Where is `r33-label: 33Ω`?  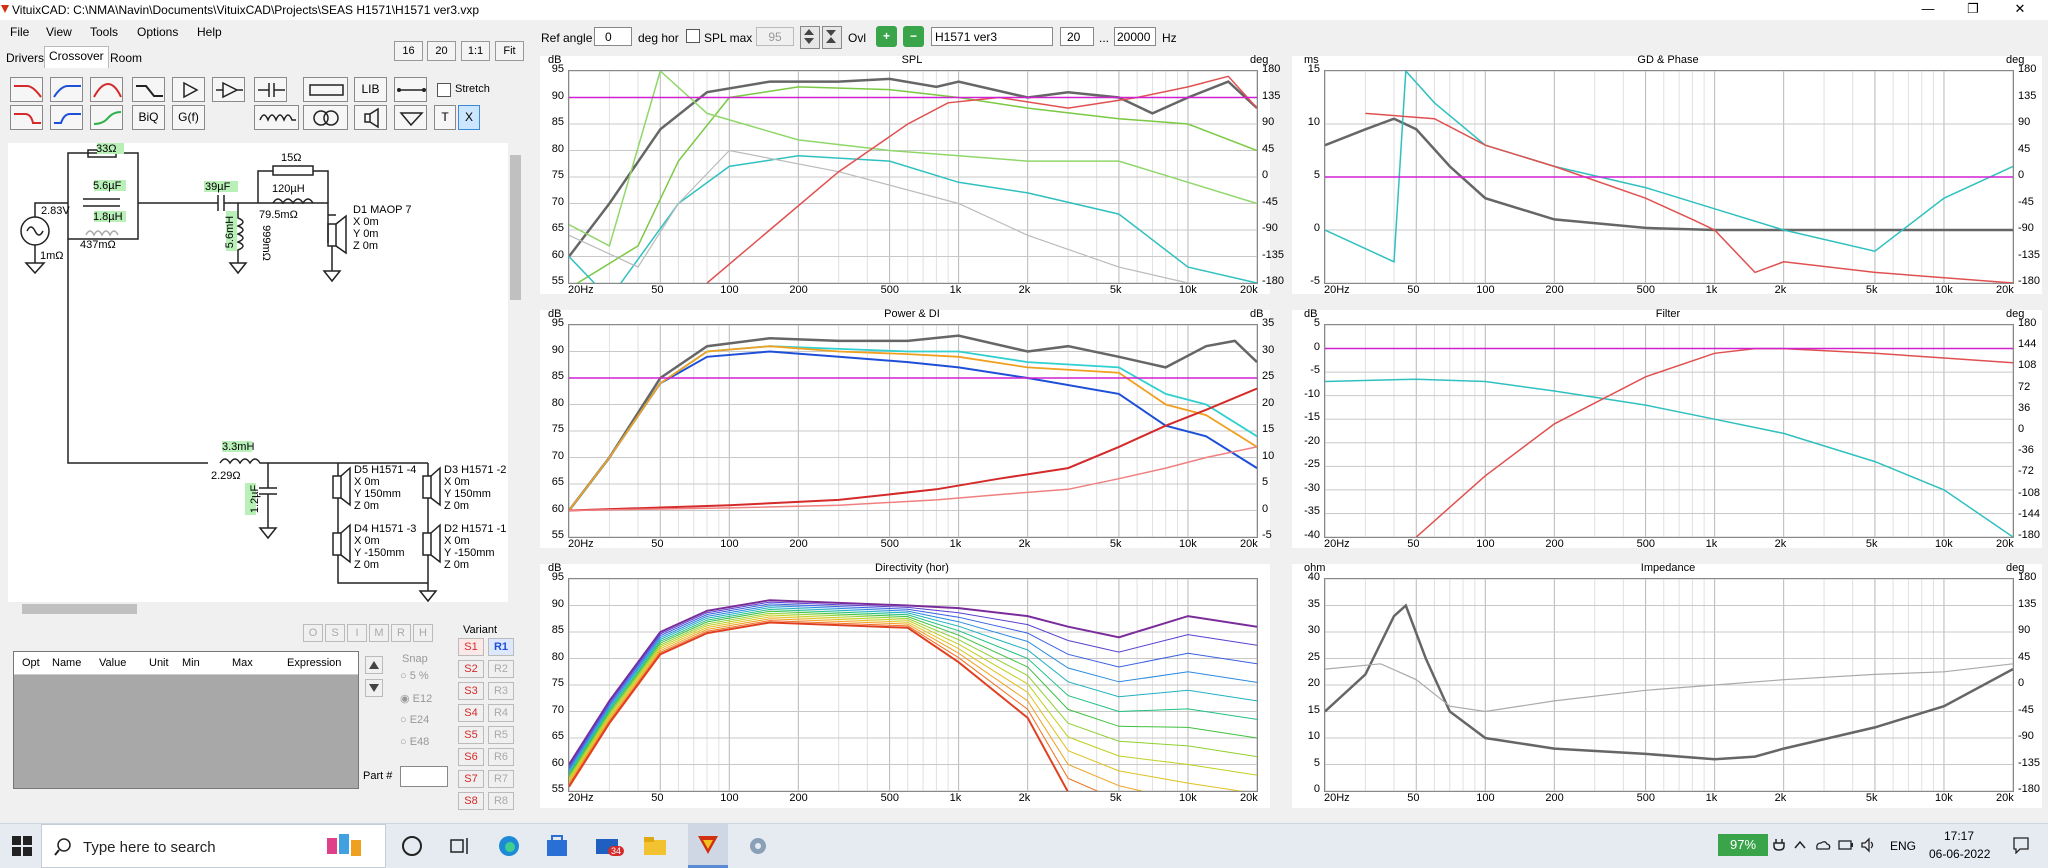
r33-label: 33Ω is located at coordinates (106, 149).